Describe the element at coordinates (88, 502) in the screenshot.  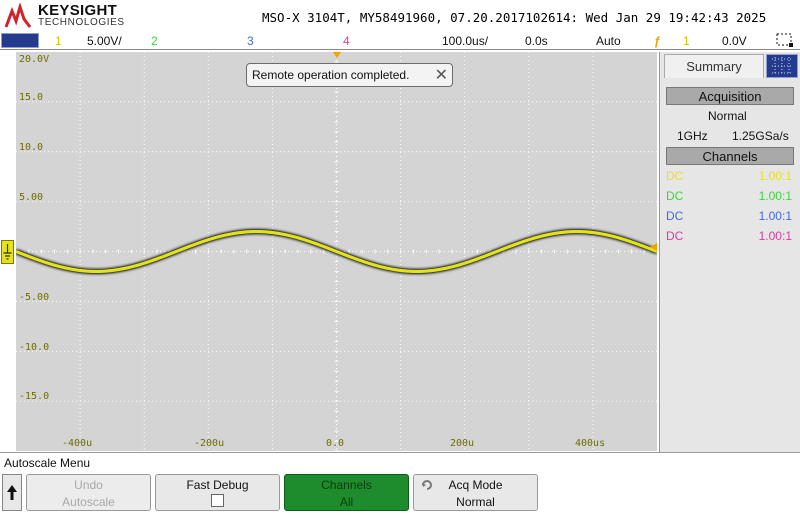
I see `softkey-label: Autoscale` at that location.